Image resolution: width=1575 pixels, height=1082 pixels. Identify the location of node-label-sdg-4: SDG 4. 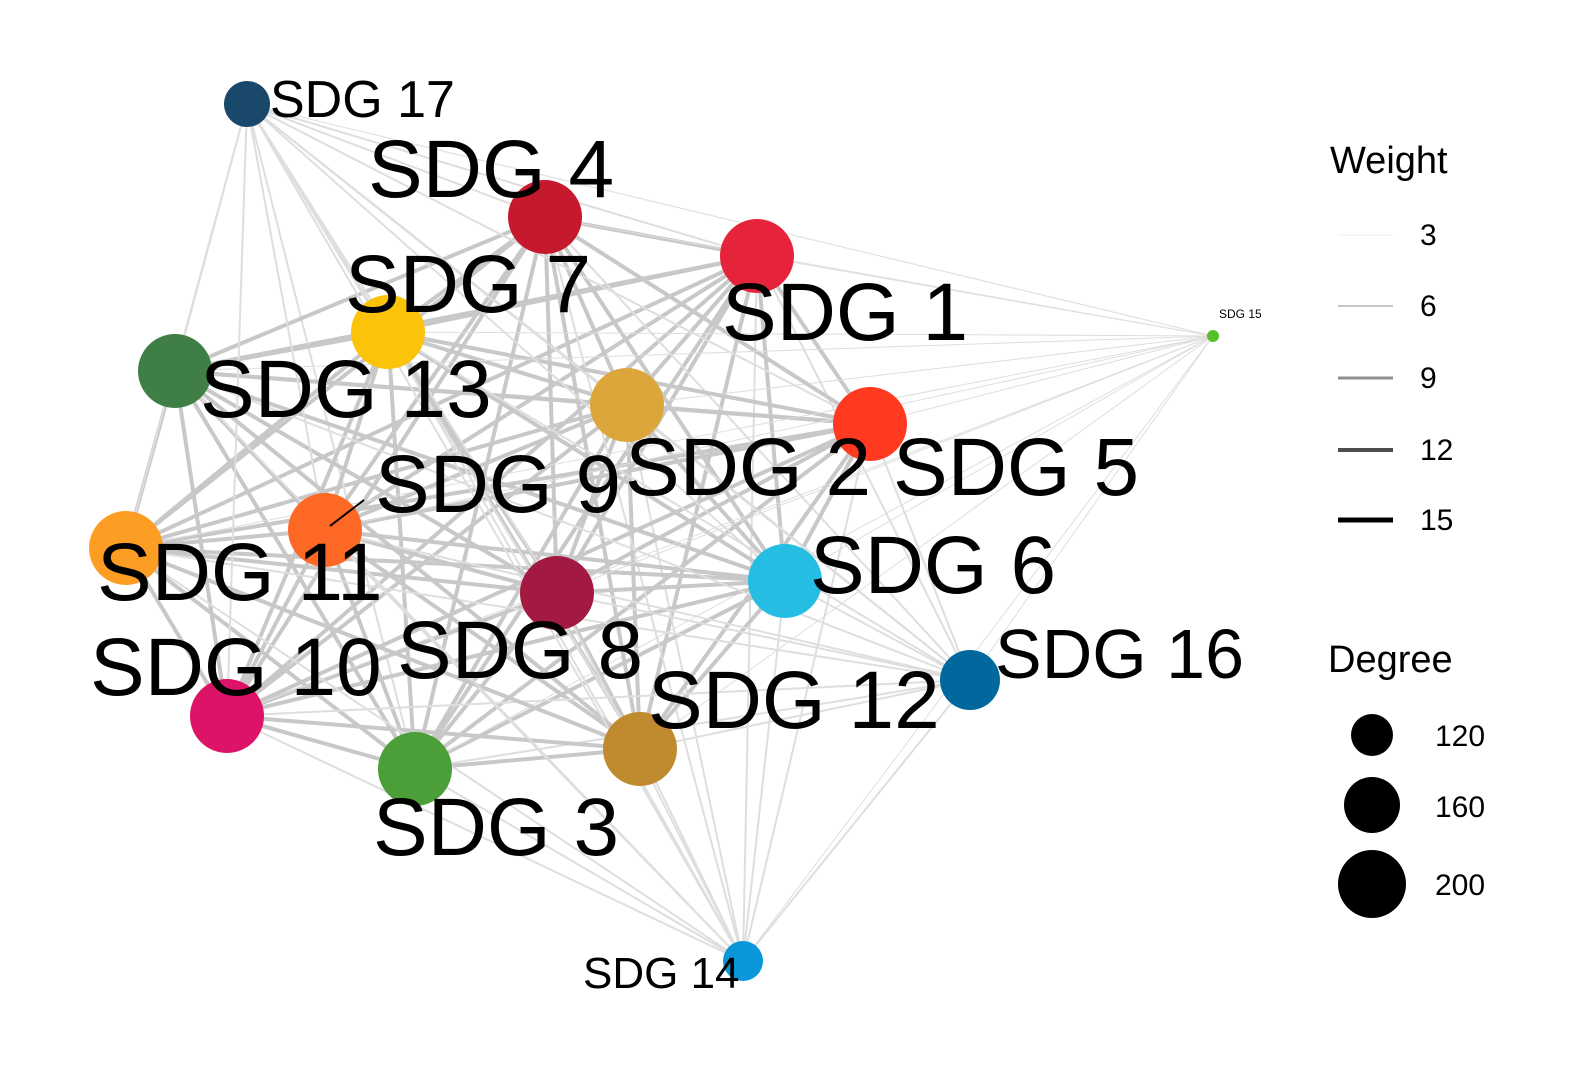
(491, 169).